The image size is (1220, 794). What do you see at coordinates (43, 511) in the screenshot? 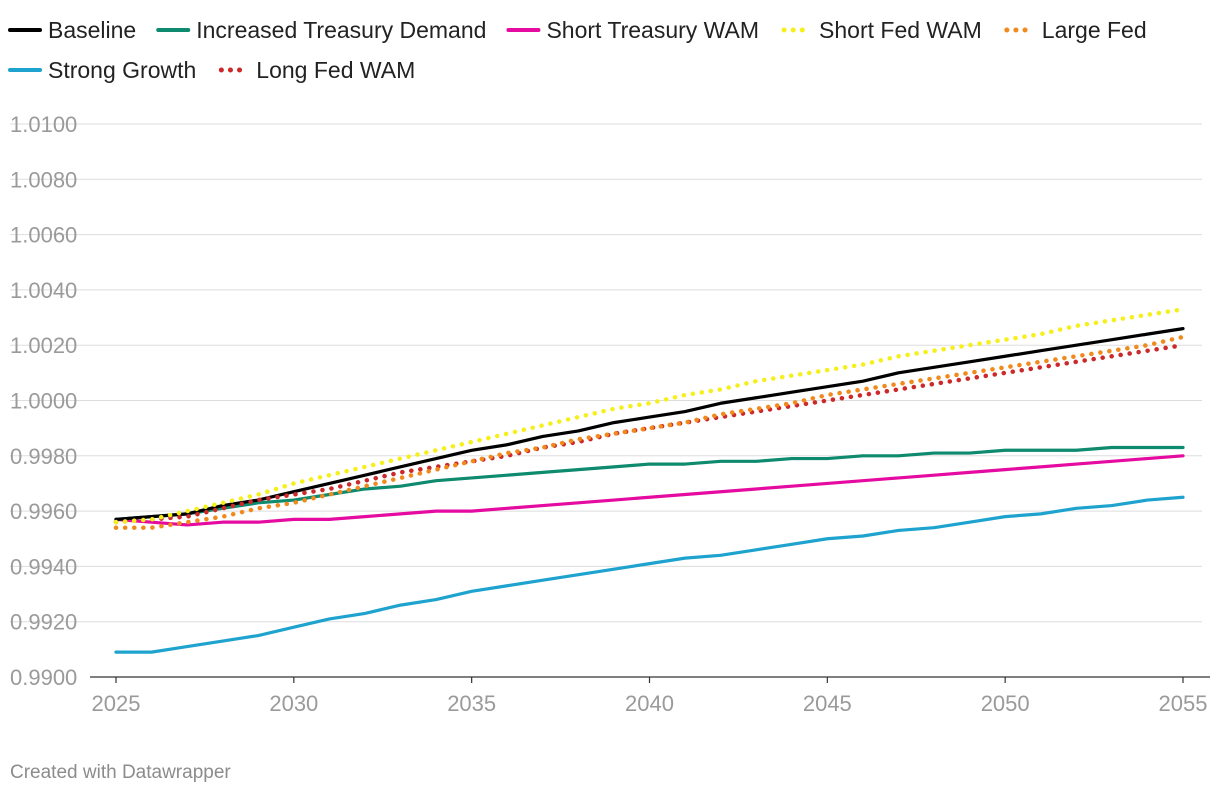
I see `y-tick-label: 0.9960` at bounding box center [43, 511].